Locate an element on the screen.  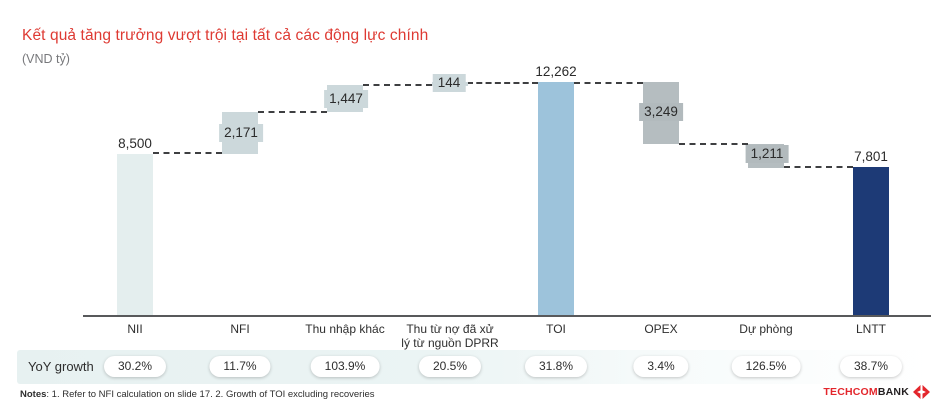
x-axis-line is located at coordinates (507, 316).